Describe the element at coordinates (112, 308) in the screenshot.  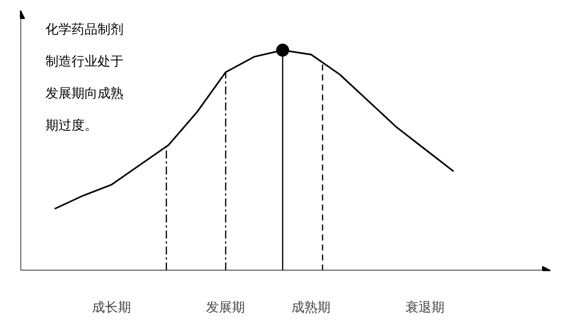
I see `x-tick-label: 成长期` at that location.